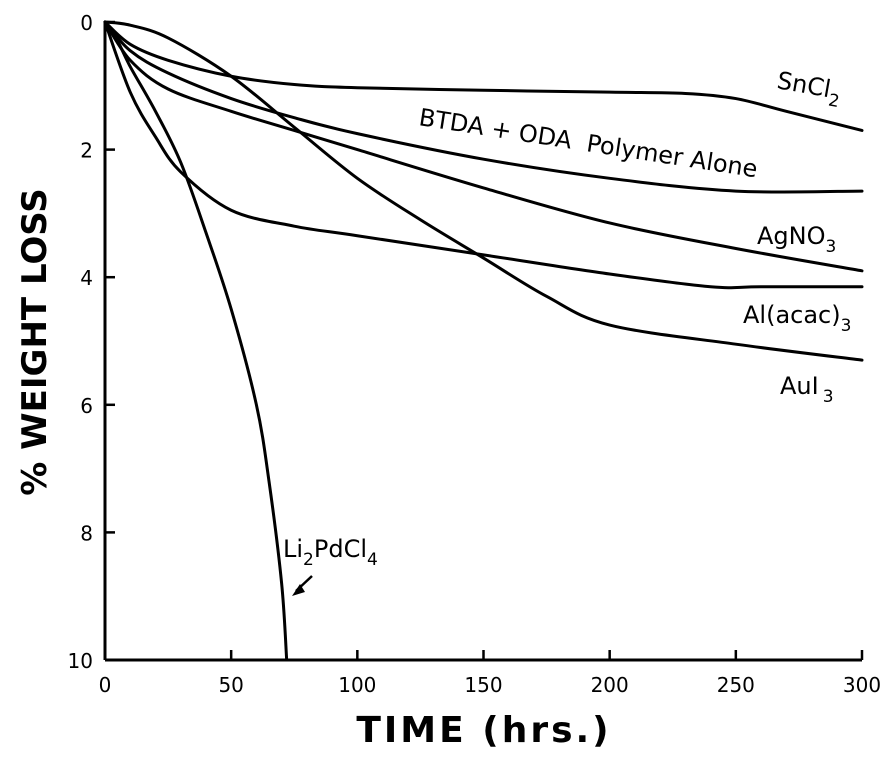 This screenshot has height=762, width=891. I want to click on y-tick-label: 10, so click(80, 661).